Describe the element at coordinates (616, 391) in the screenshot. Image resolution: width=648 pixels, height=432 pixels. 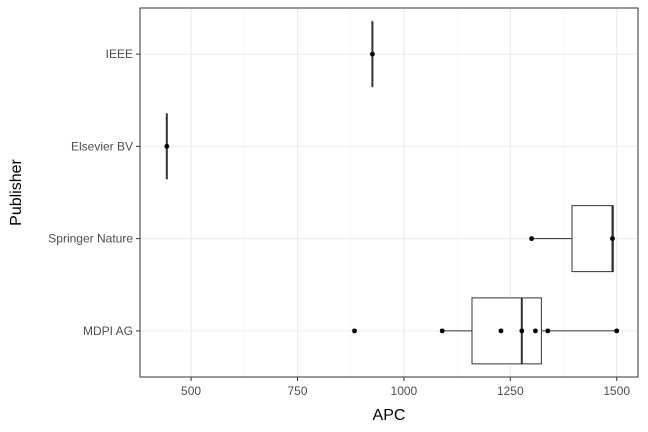
I see `x-tick-label: 1500` at that location.